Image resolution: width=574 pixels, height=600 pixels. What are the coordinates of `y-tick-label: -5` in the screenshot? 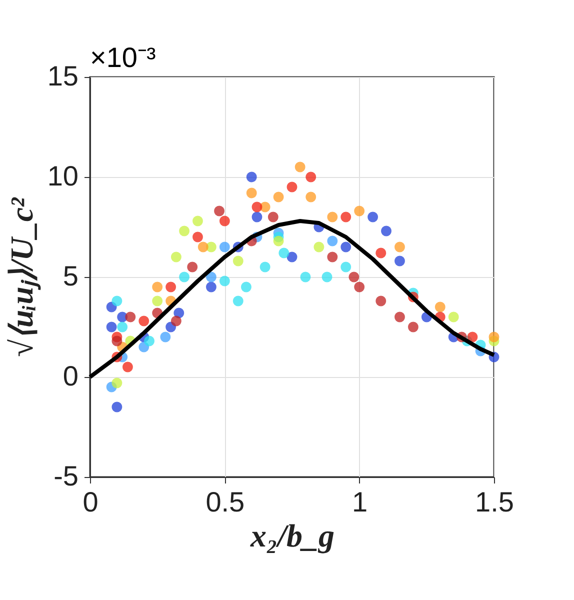 It's located at (66, 476).